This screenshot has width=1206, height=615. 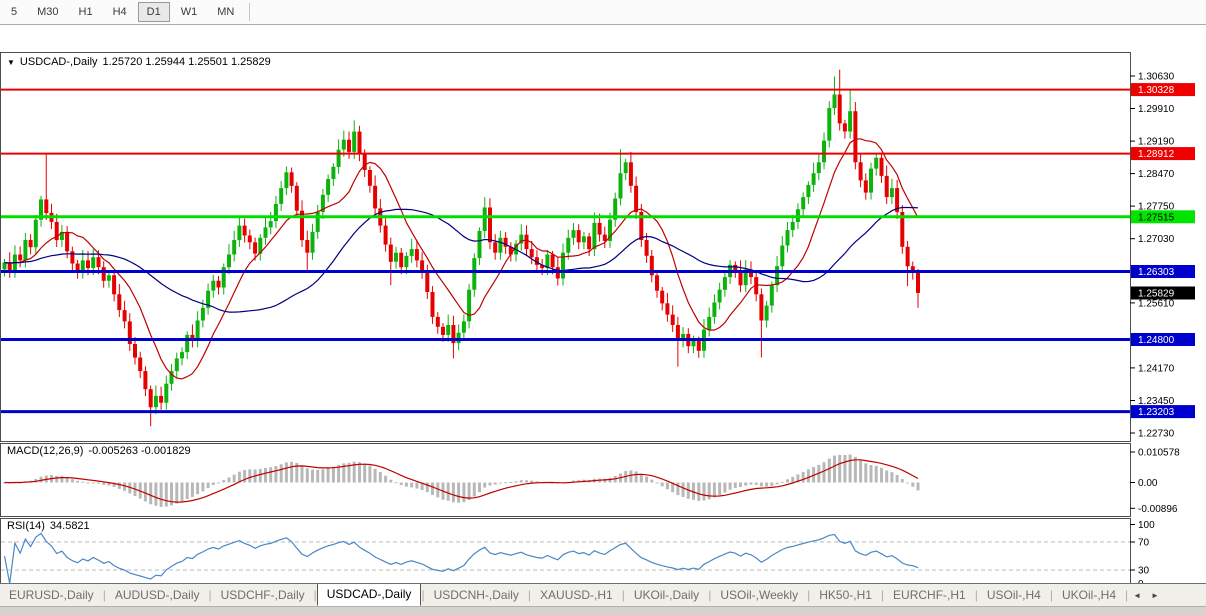 What do you see at coordinates (11, 62) in the screenshot?
I see `symbol-dropdown-icon: ▼` at bounding box center [11, 62].